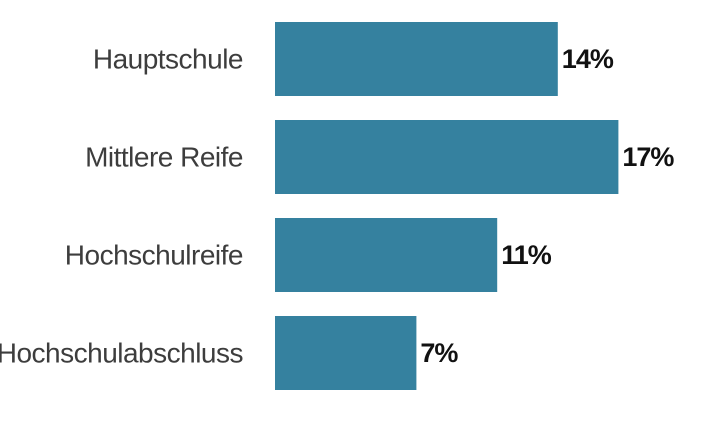  What do you see at coordinates (168, 59) in the screenshot?
I see `category-label-hauptschule: Hauptschule` at bounding box center [168, 59].